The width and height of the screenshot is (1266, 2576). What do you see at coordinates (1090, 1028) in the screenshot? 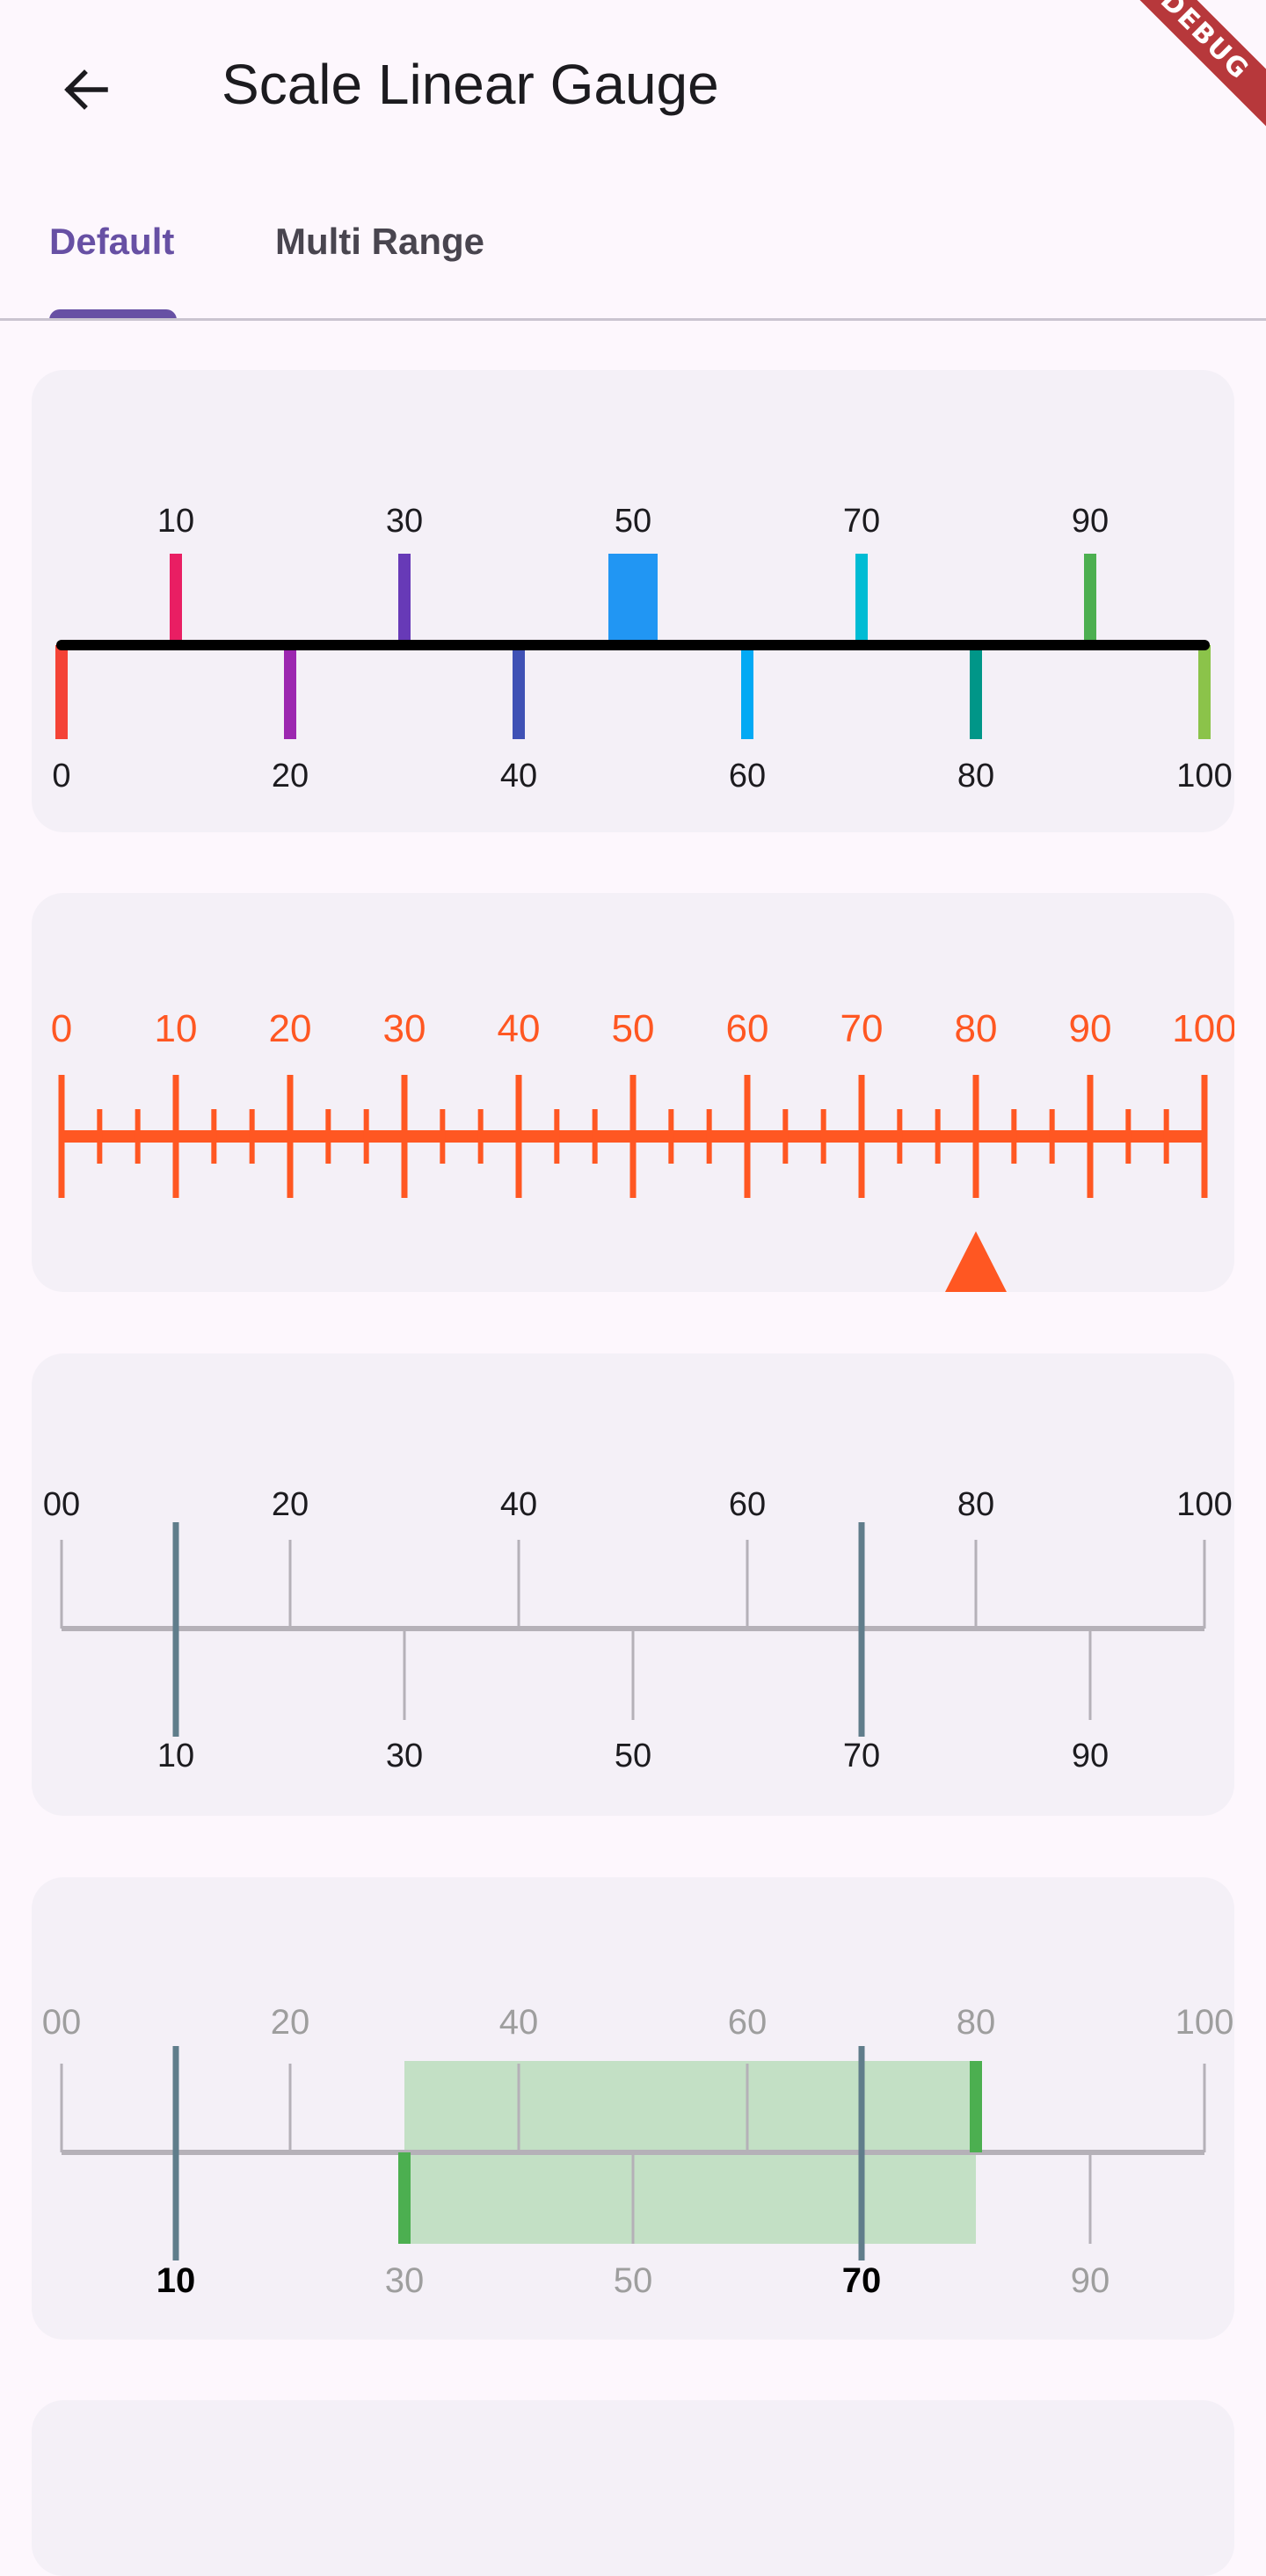
I see `gauge-label: 90` at bounding box center [1090, 1028].